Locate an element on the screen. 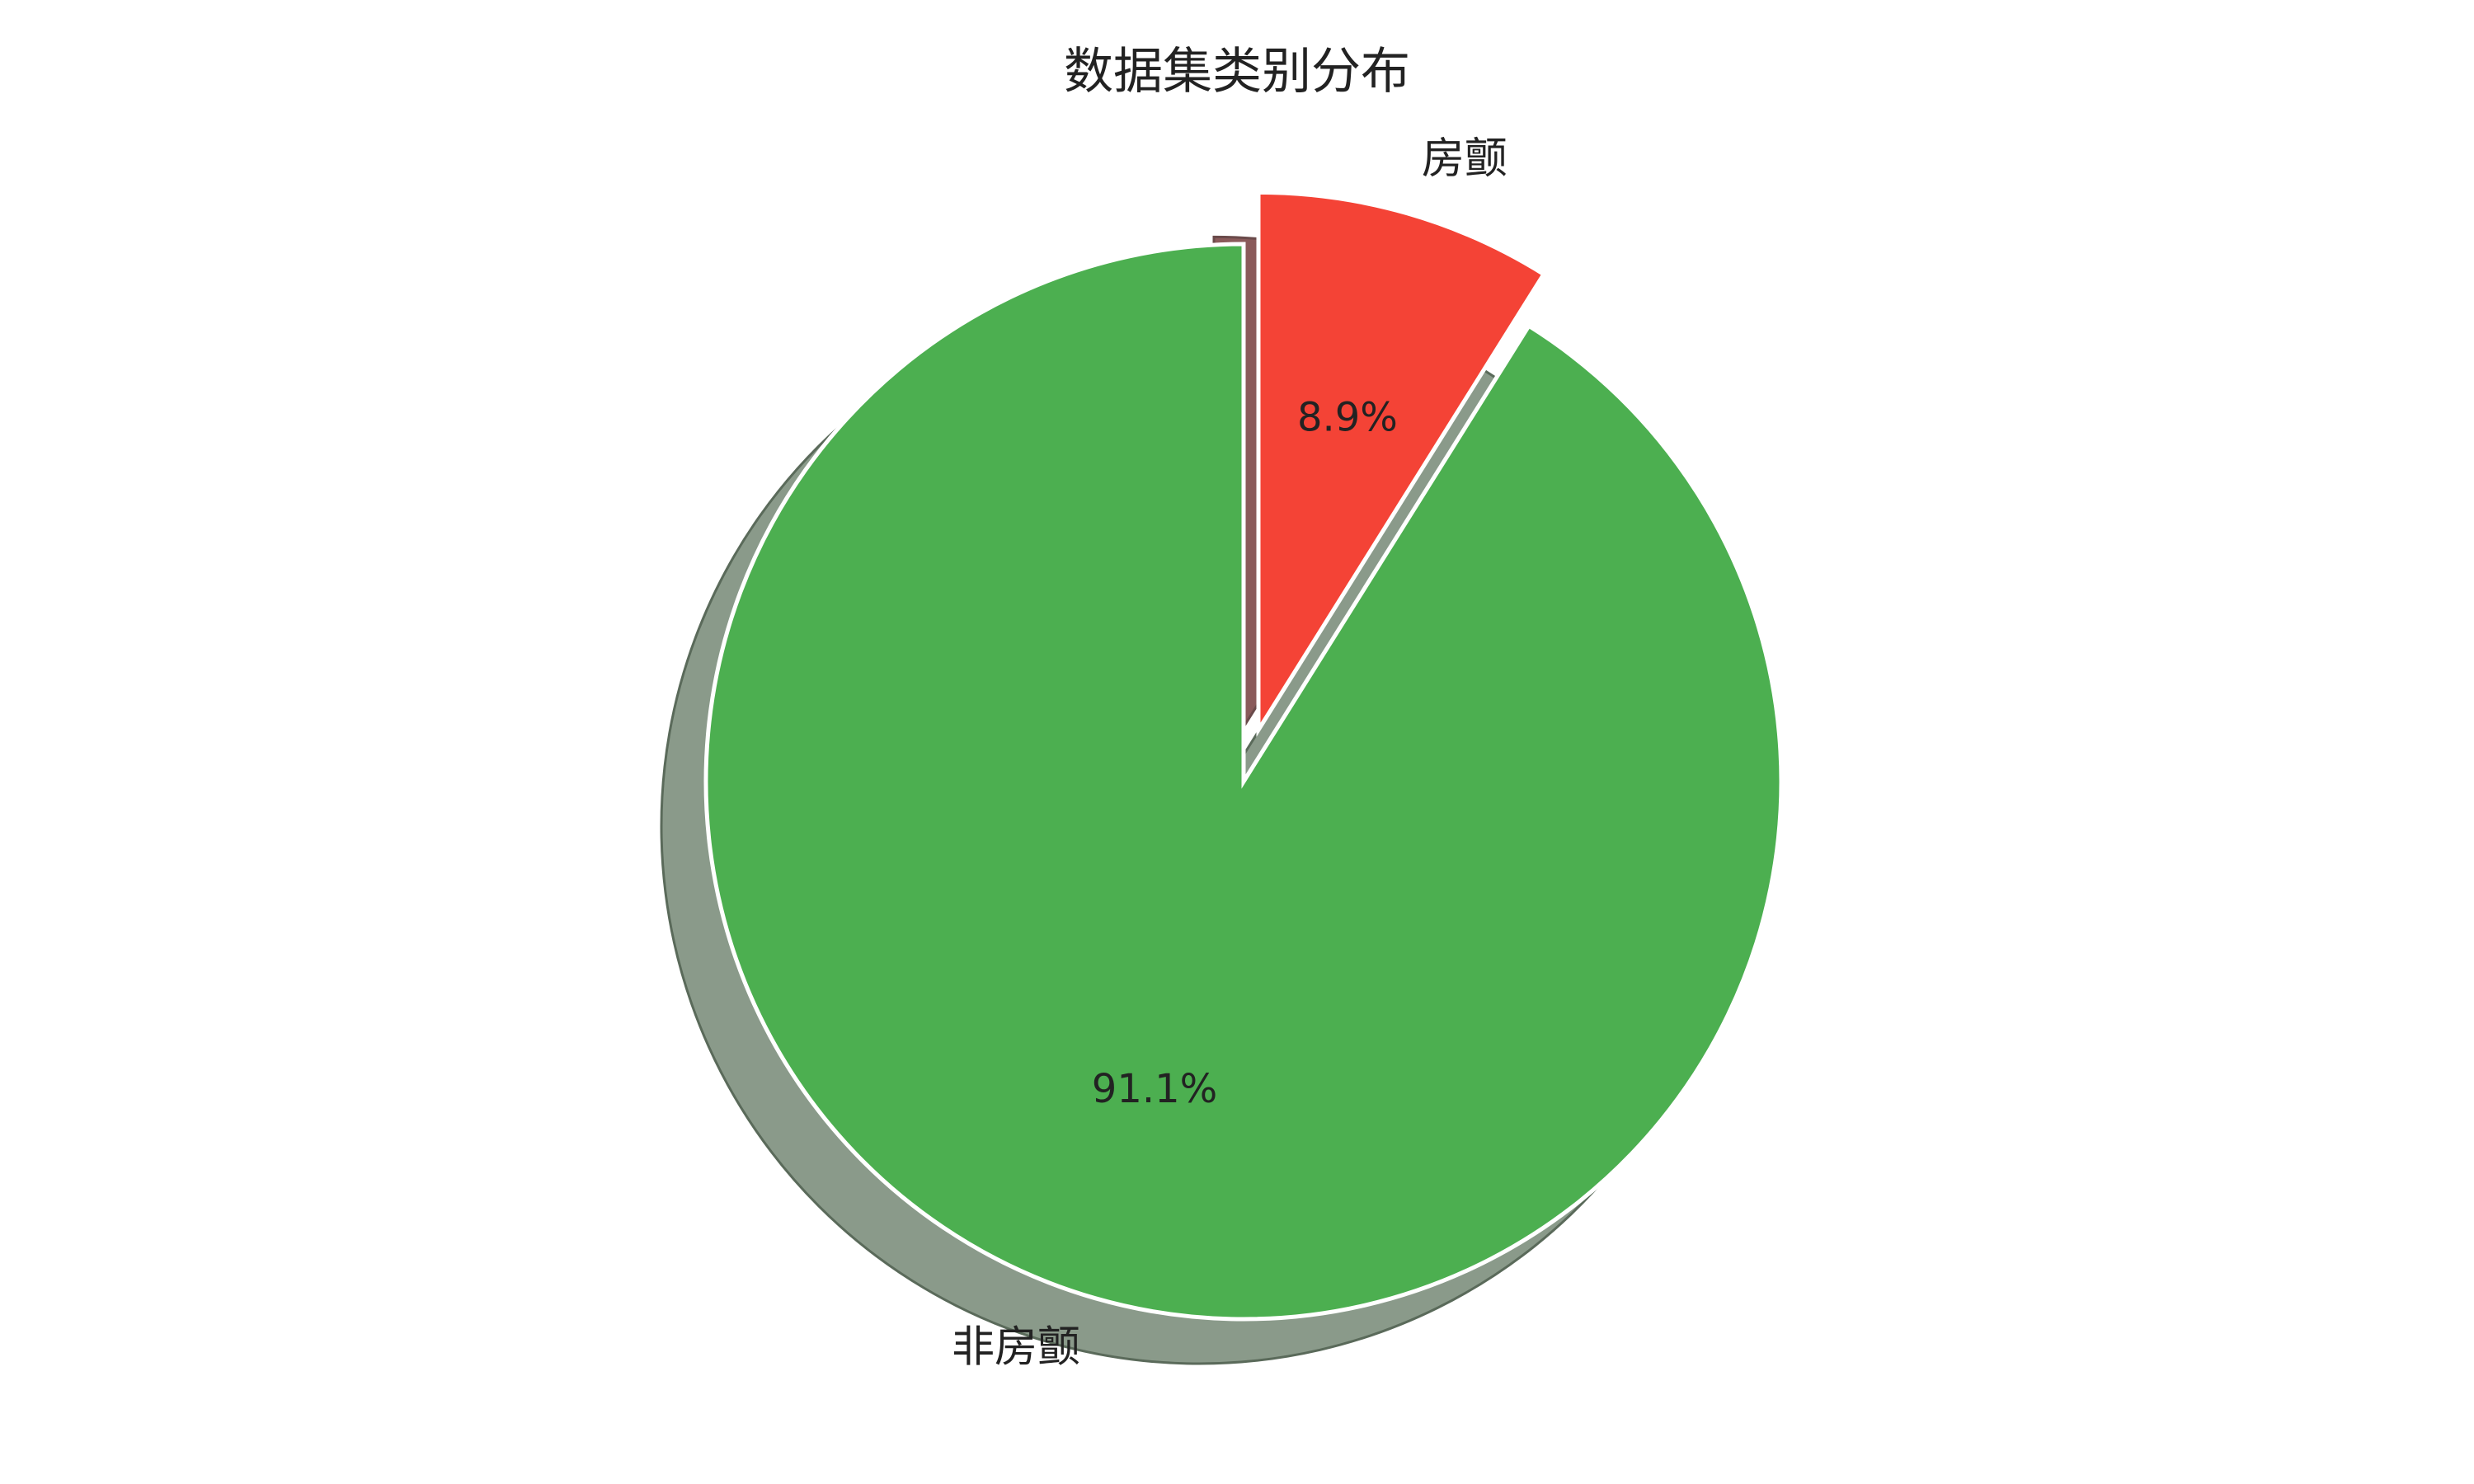  pie-category-label-0: 房颤 is located at coordinates (1464, 159).